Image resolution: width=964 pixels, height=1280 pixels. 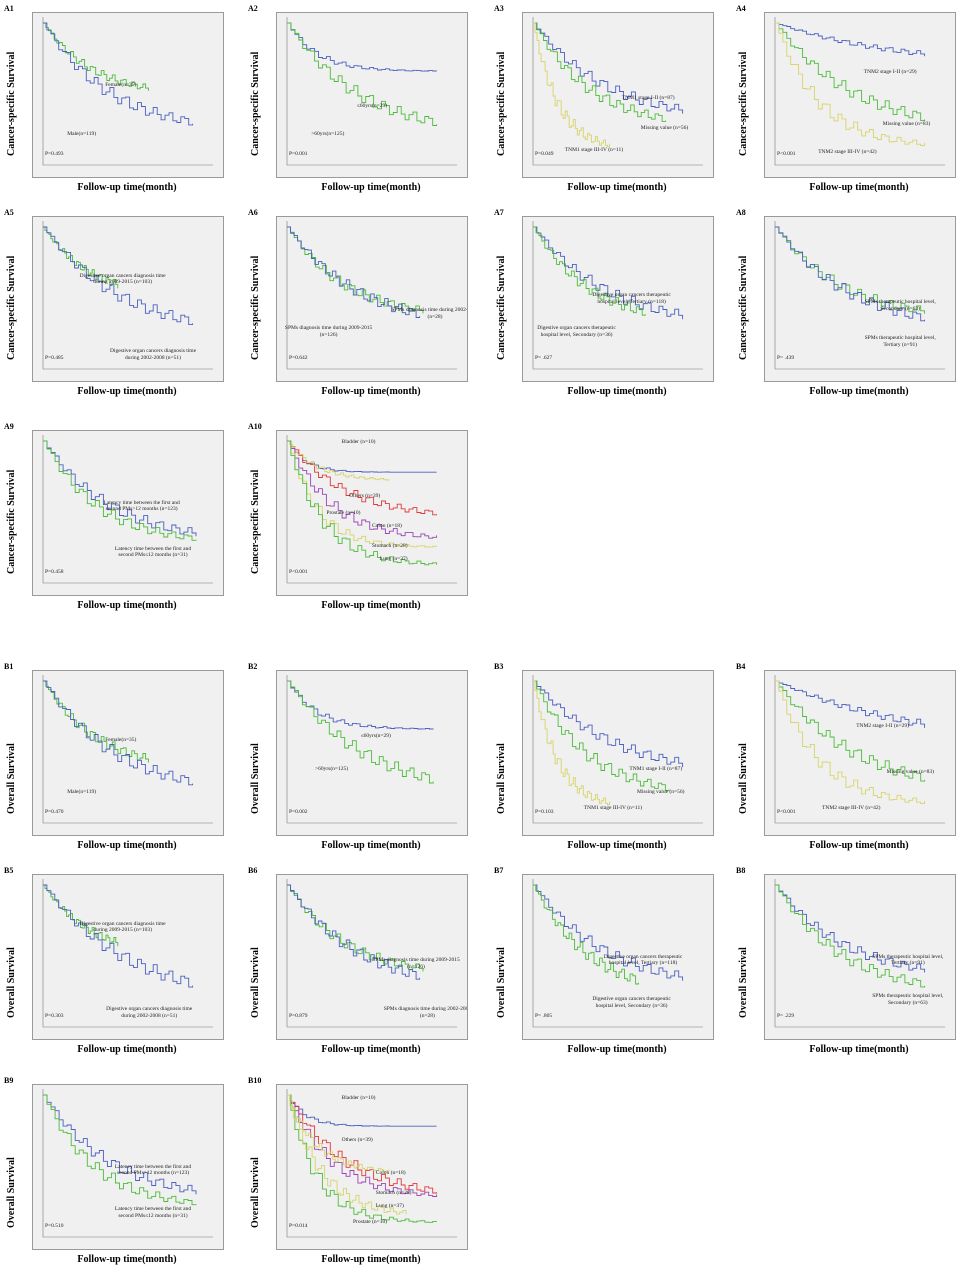 I want to click on series-label: Male(n=119), so click(x=82, y=792).